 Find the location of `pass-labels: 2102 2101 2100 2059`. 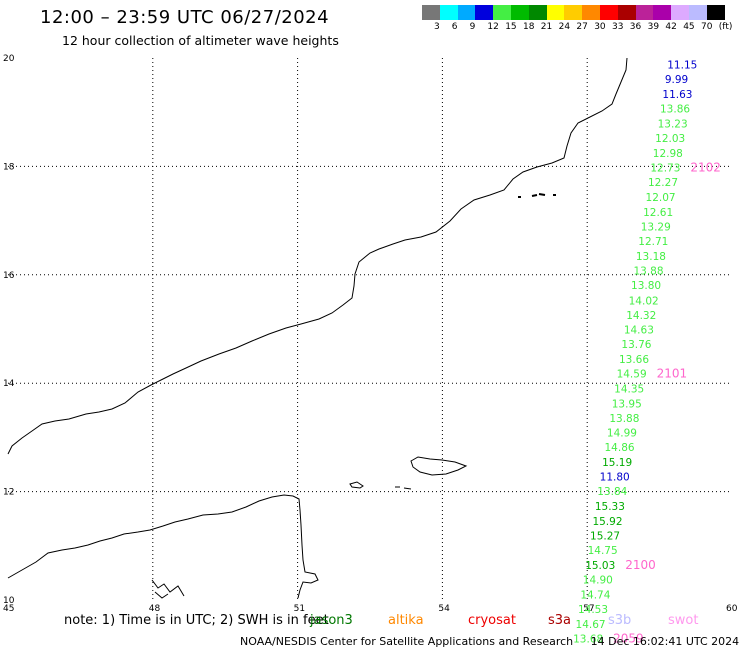

pass-labels: 2102 2101 2100 2059 is located at coordinates (667, 402).